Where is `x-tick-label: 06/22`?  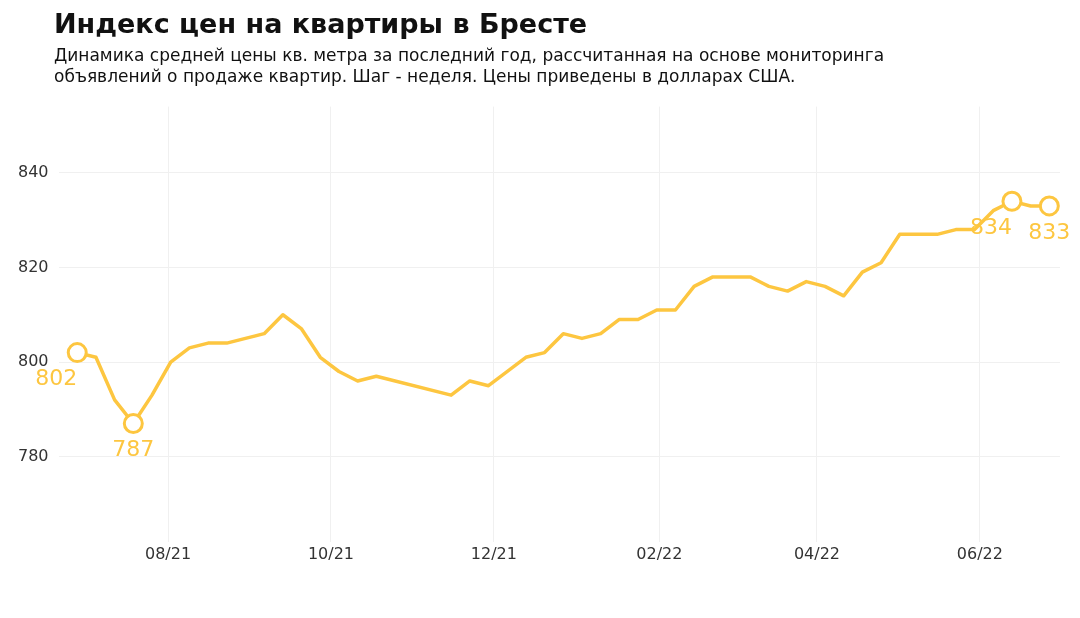 x-tick-label: 06/22 is located at coordinates (979, 553).